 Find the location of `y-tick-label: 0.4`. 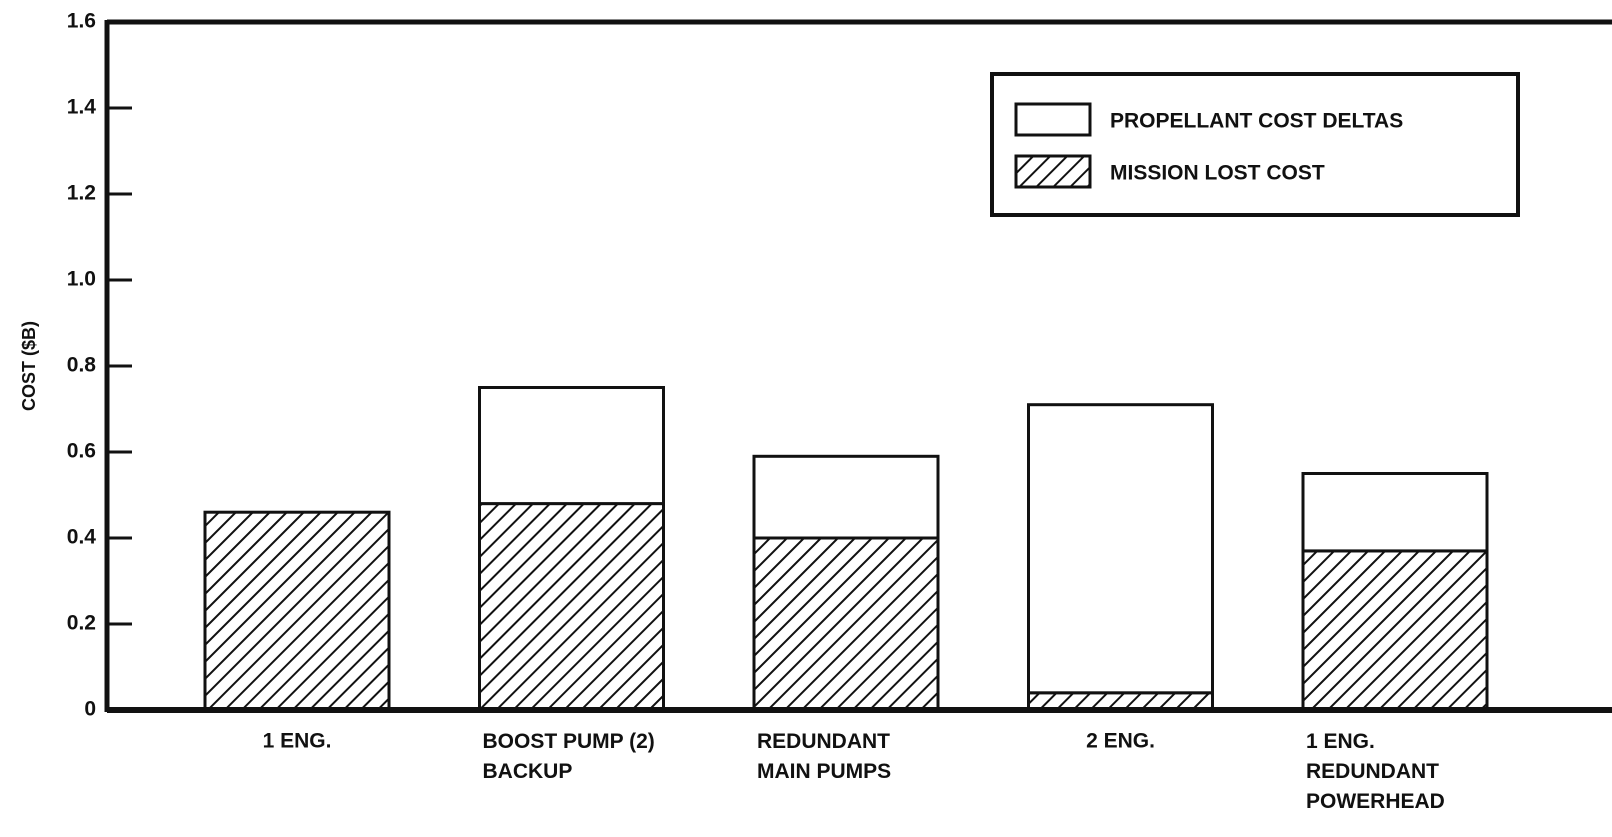

y-tick-label: 0.4 is located at coordinates (82, 537).